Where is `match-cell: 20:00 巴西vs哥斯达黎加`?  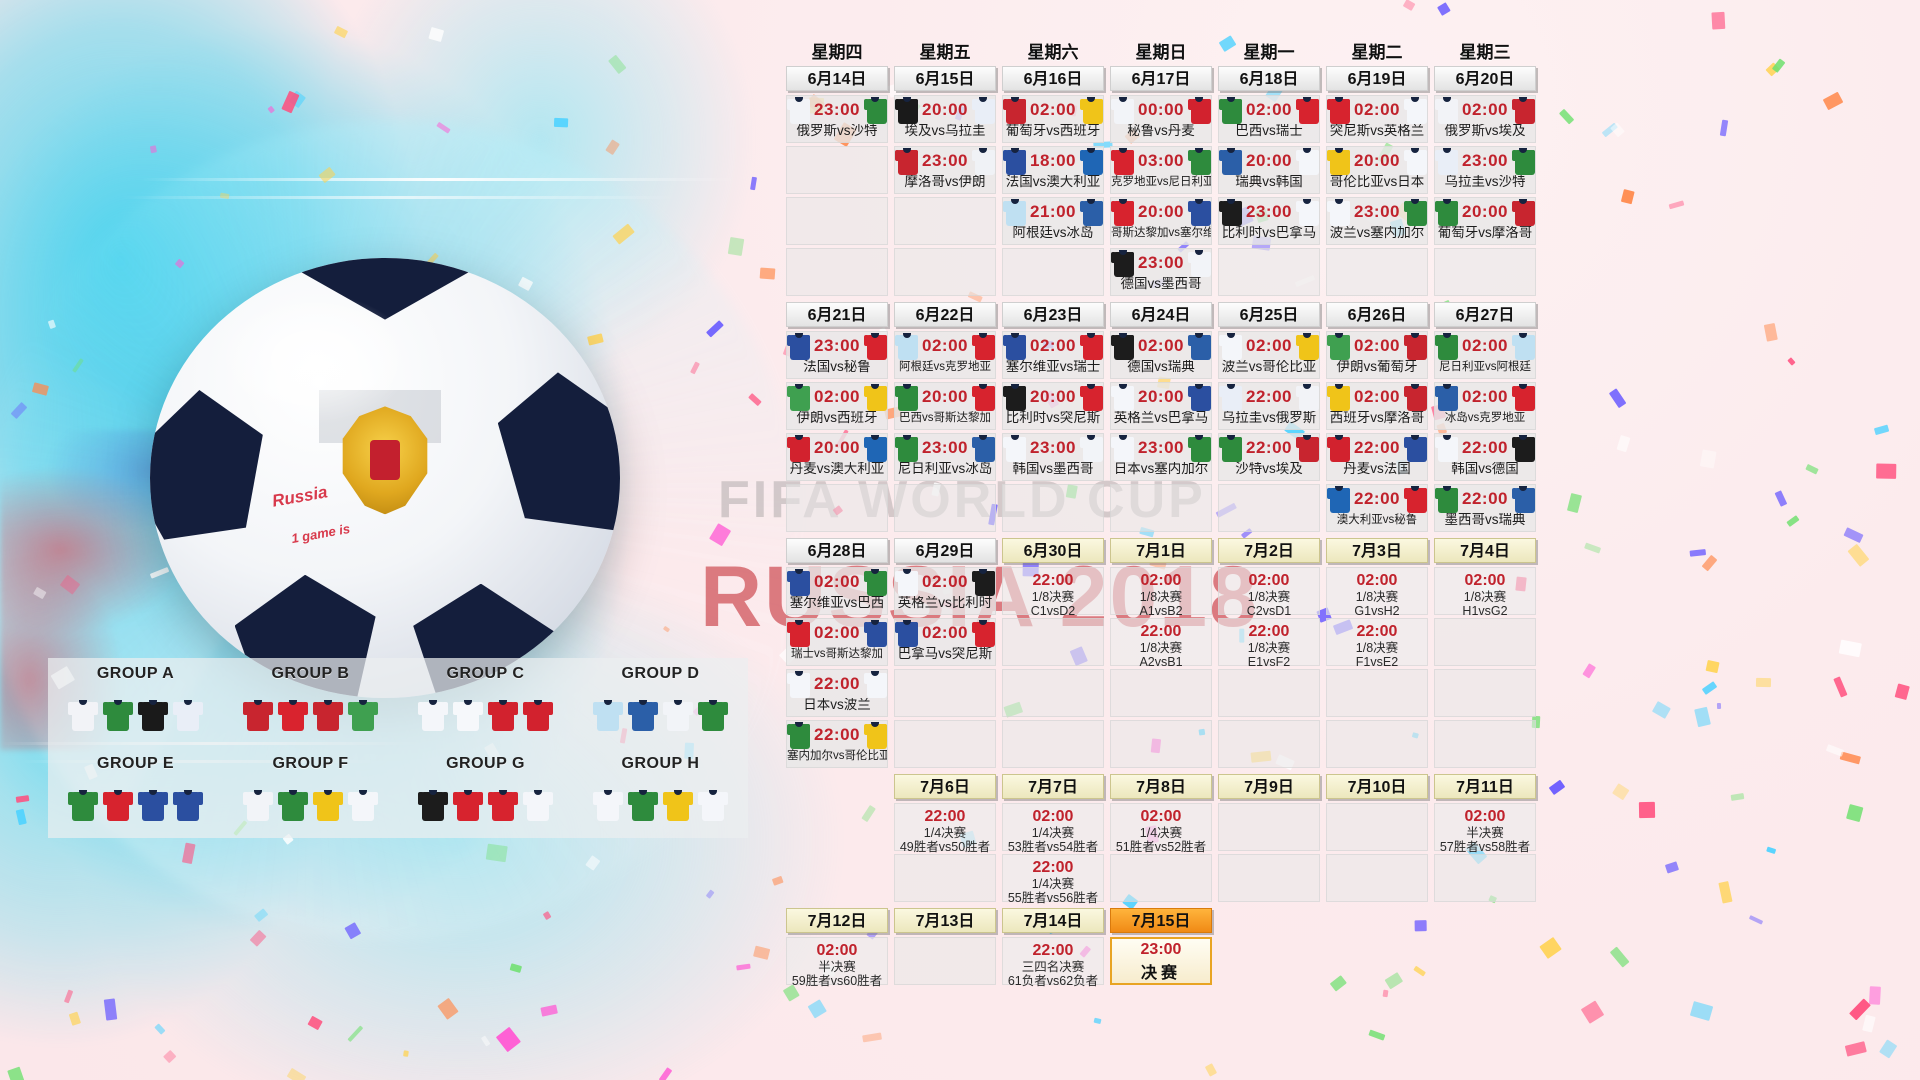
match-cell: 20:00 巴西vs哥斯达黎加 is located at coordinates (945, 406).